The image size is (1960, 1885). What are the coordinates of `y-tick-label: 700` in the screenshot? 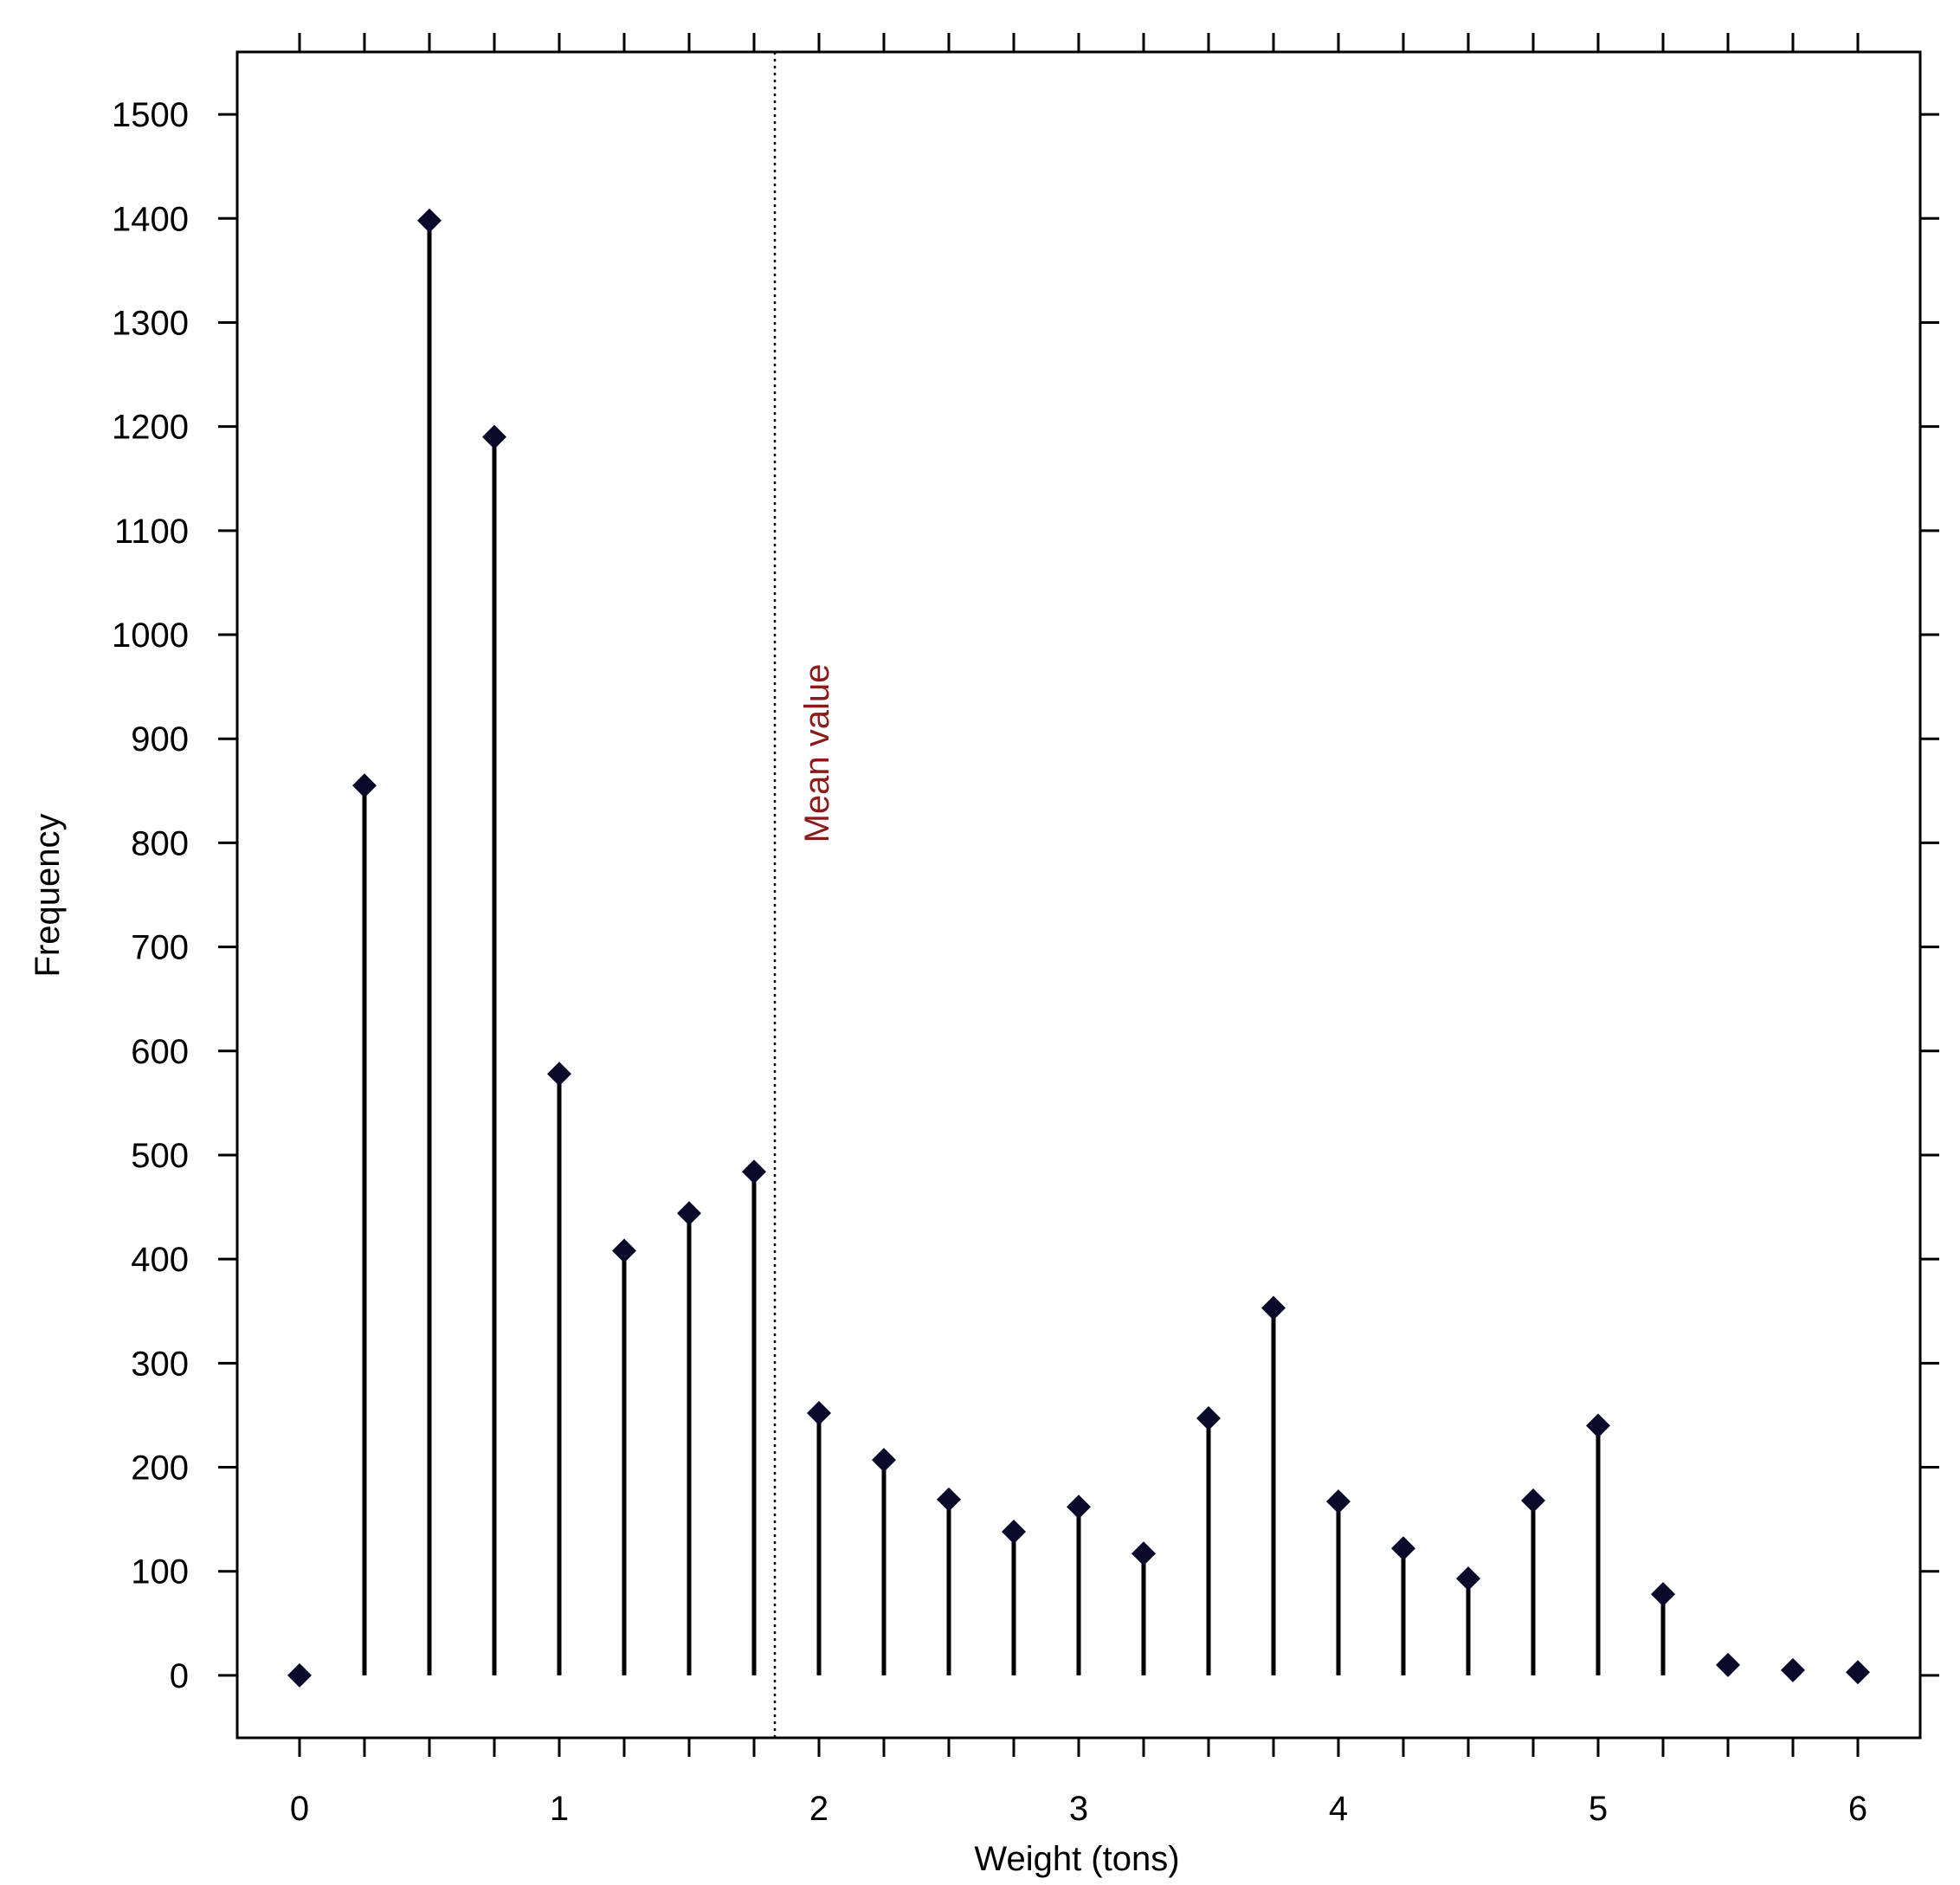 It's located at (160, 948).